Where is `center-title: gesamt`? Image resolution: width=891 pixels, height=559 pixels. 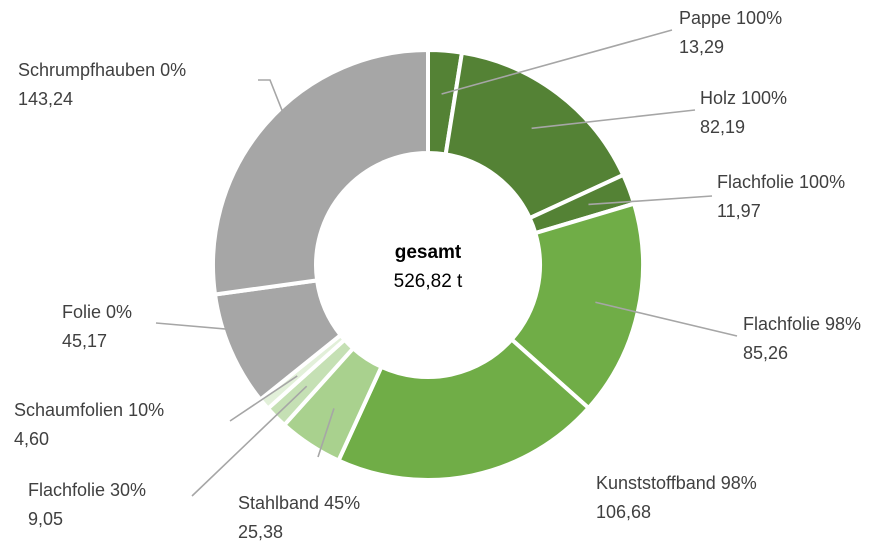
center-title: gesamt is located at coordinates (428, 252).